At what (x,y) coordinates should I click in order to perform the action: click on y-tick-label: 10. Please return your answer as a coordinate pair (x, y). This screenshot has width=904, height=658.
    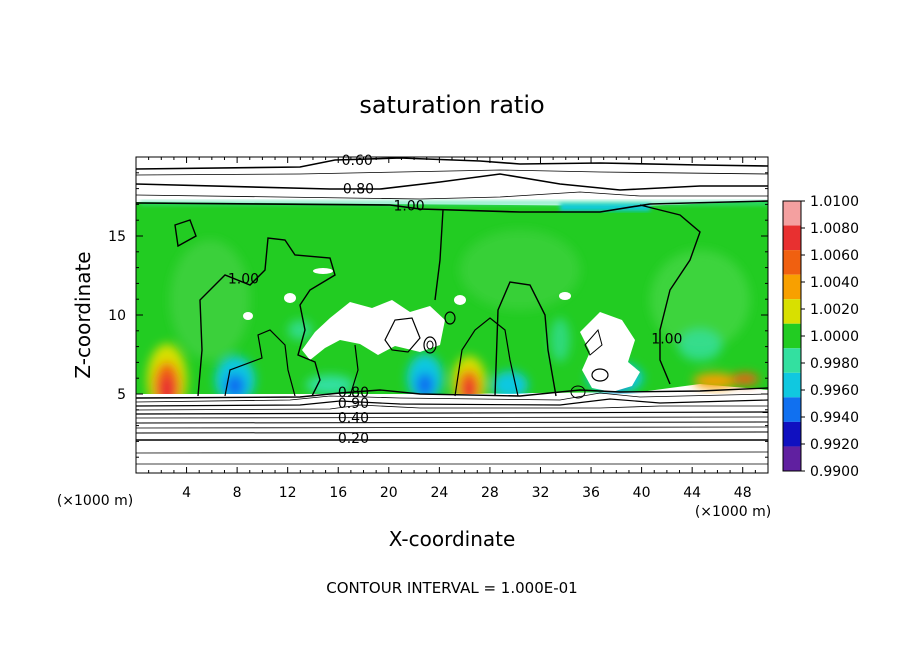
    Looking at the image, I should click on (117, 316).